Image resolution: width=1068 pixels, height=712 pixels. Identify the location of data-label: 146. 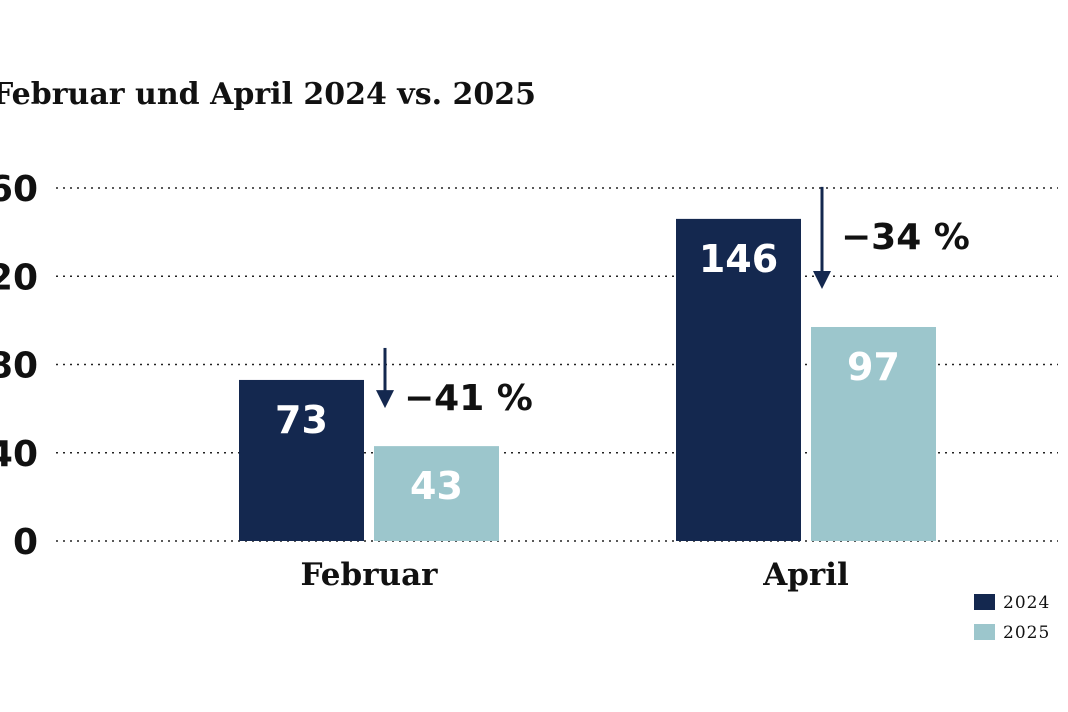
(738, 259).